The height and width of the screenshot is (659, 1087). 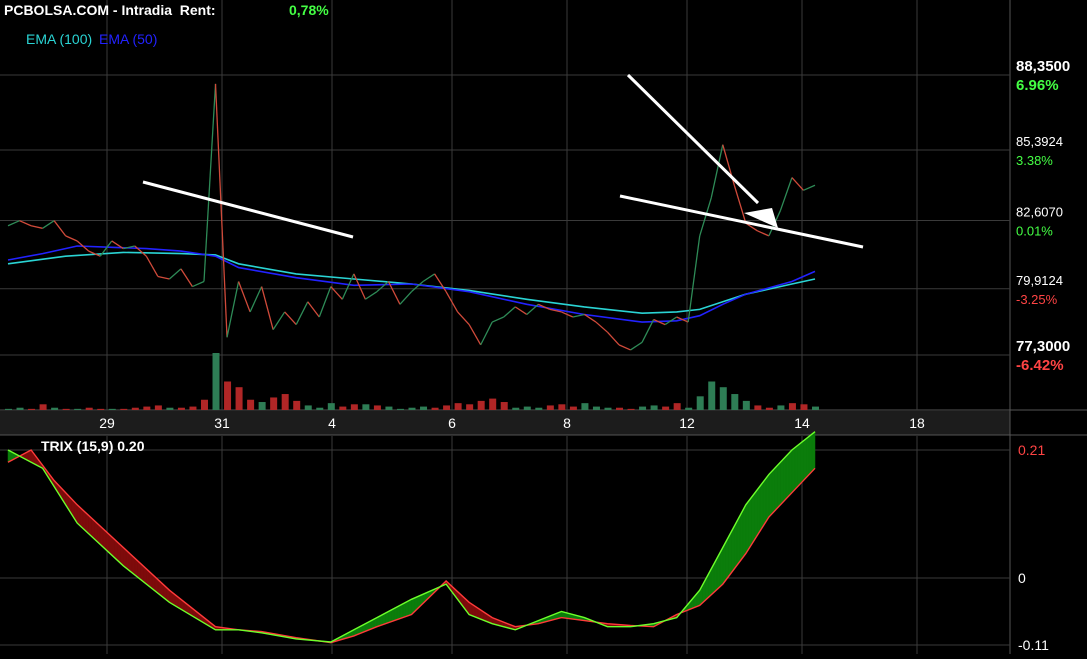 What do you see at coordinates (505, 423) in the screenshot?
I see `date-axis-band` at bounding box center [505, 423].